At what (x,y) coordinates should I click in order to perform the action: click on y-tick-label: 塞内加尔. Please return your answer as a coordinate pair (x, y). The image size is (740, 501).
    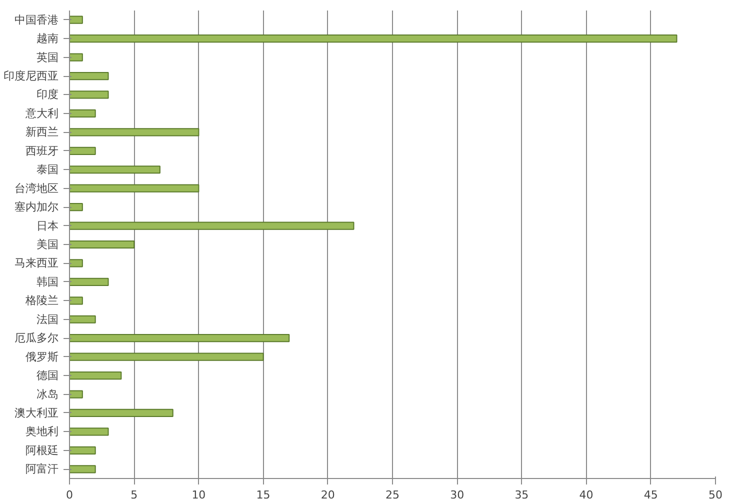
    Looking at the image, I should click on (36, 207).